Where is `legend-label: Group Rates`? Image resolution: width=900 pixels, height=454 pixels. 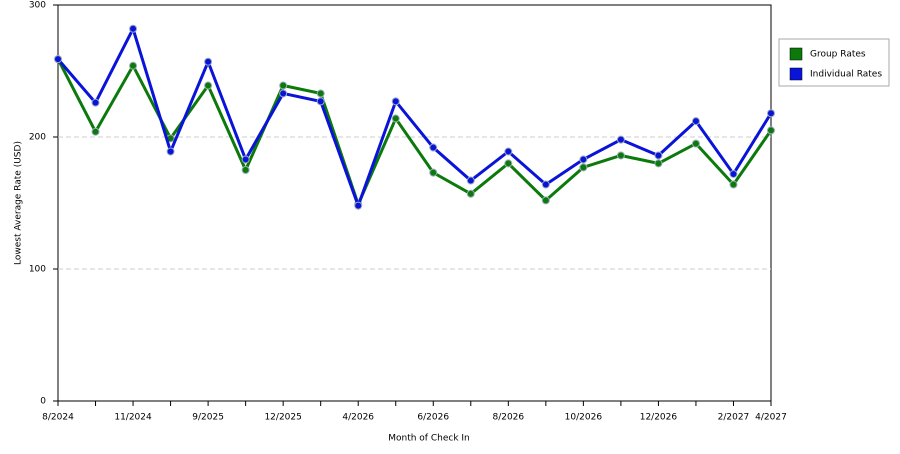 legend-label: Group Rates is located at coordinates (838, 55).